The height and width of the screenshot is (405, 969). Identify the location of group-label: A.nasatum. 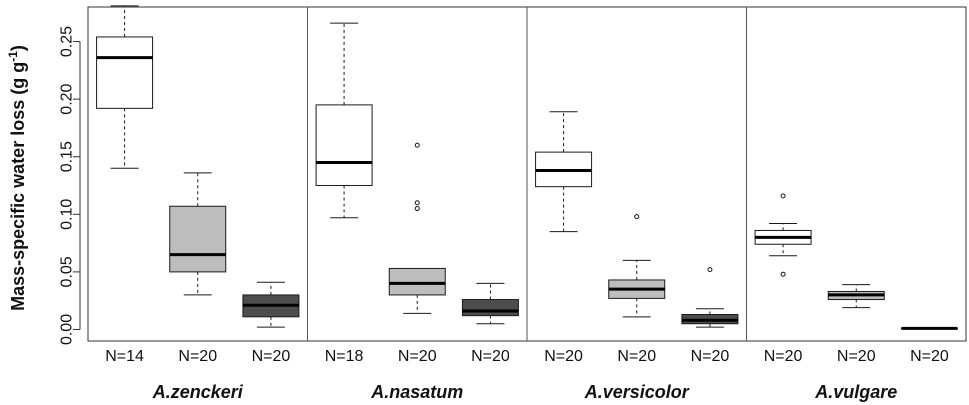
(416, 392).